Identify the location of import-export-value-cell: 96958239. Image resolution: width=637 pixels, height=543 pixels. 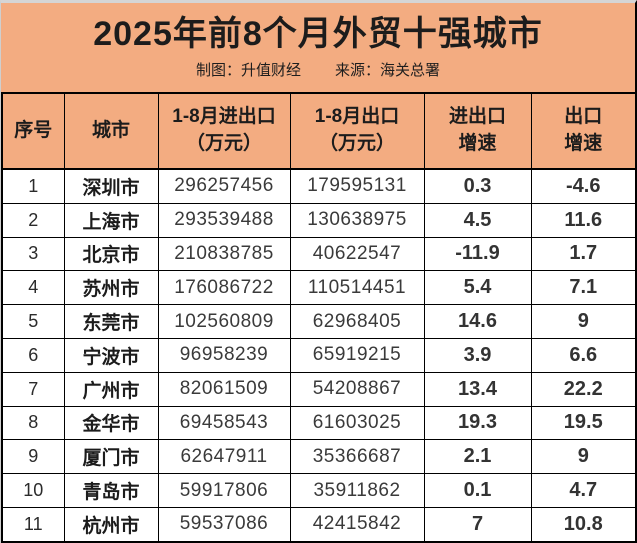
(224, 355).